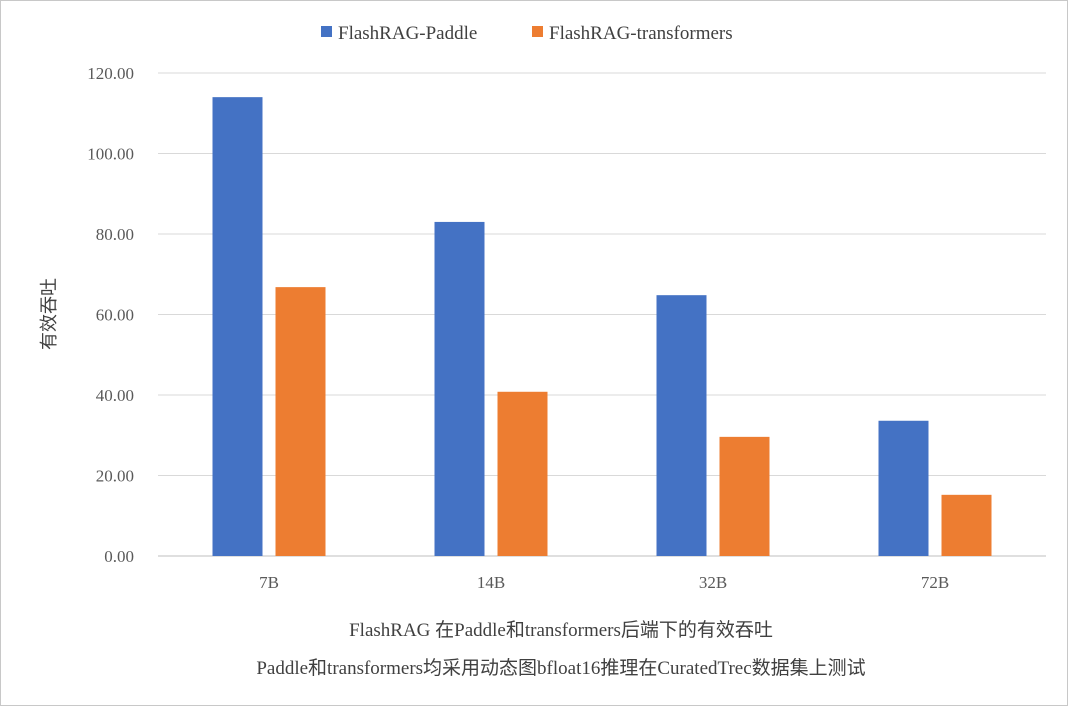 The width and height of the screenshot is (1068, 706). What do you see at coordinates (237, 327) in the screenshot?
I see `bar-paddle-7B` at bounding box center [237, 327].